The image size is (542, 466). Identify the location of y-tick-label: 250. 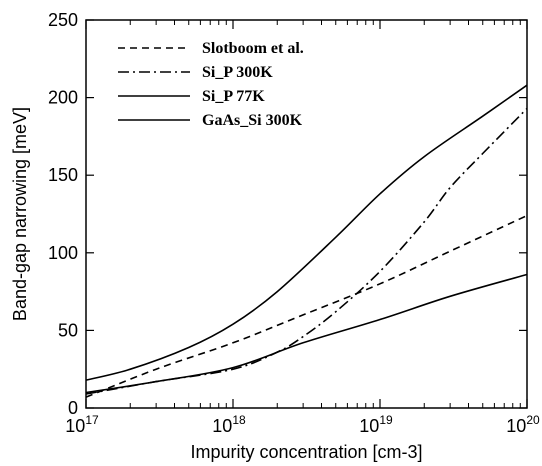
(63, 20).